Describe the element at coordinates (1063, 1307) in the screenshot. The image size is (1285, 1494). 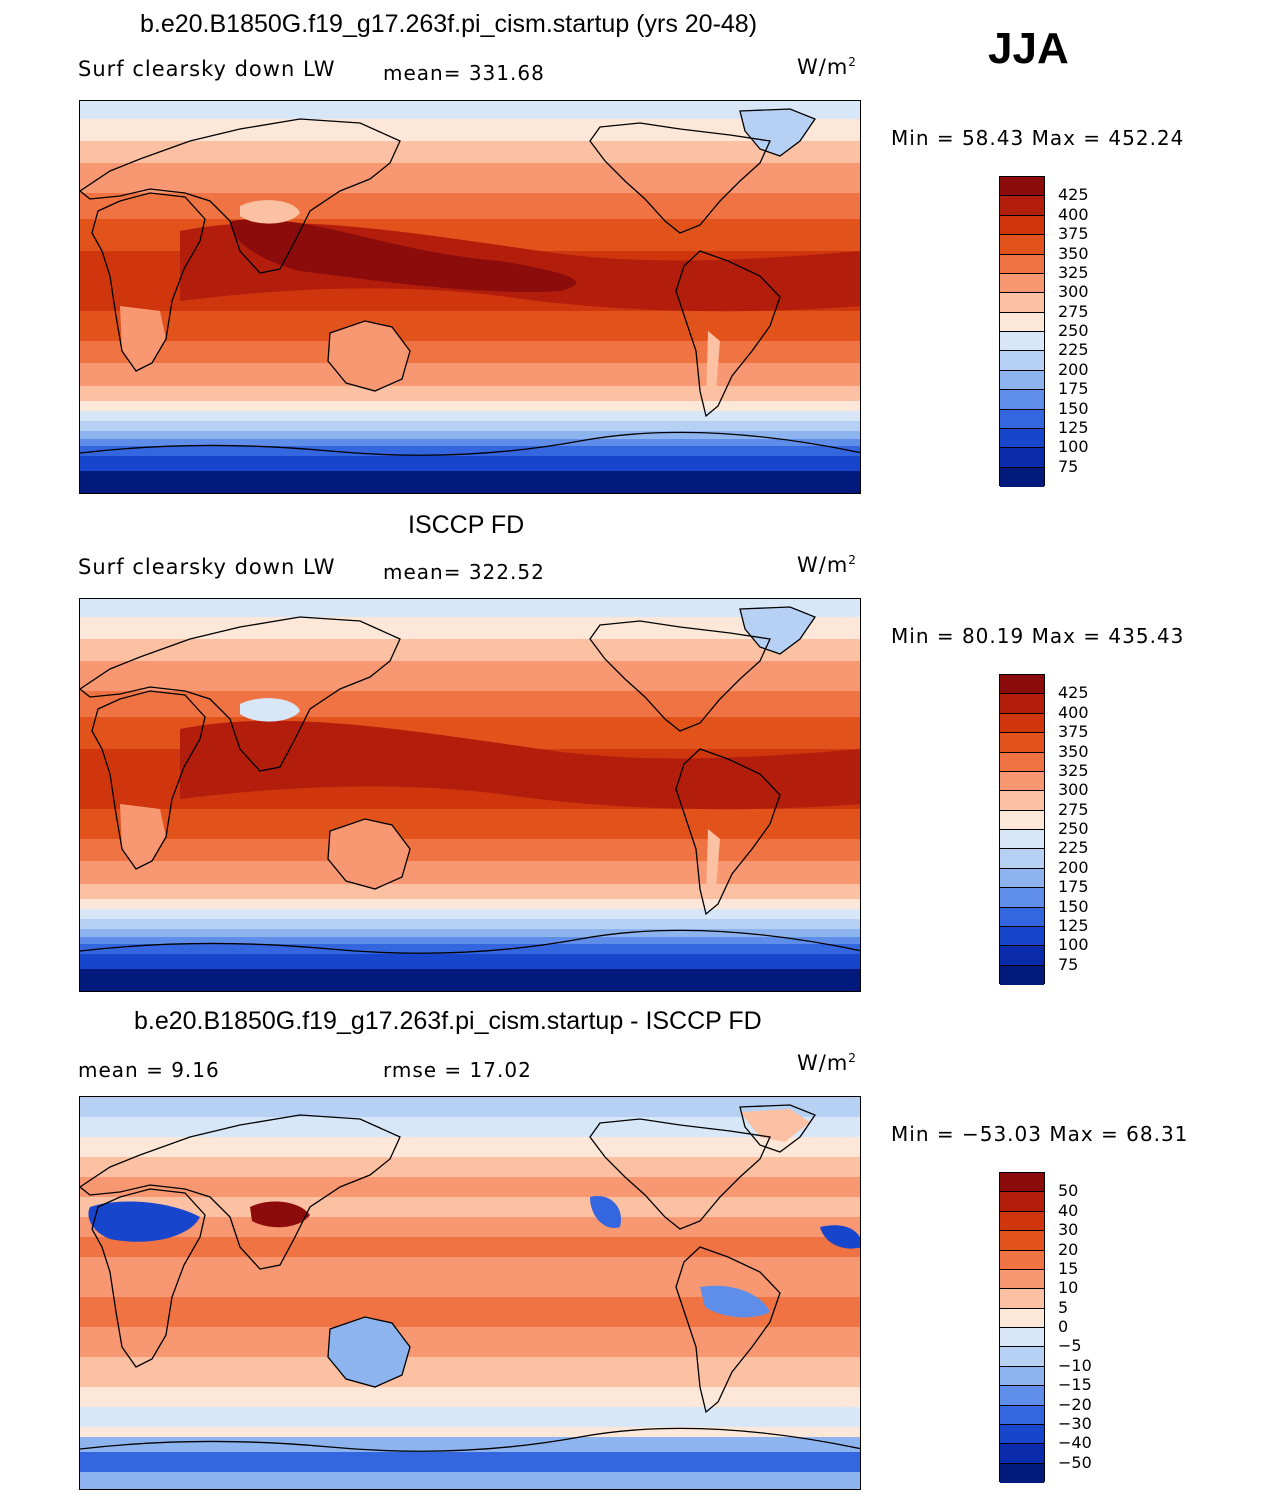
I see `colorbar-tick-label: 5` at that location.